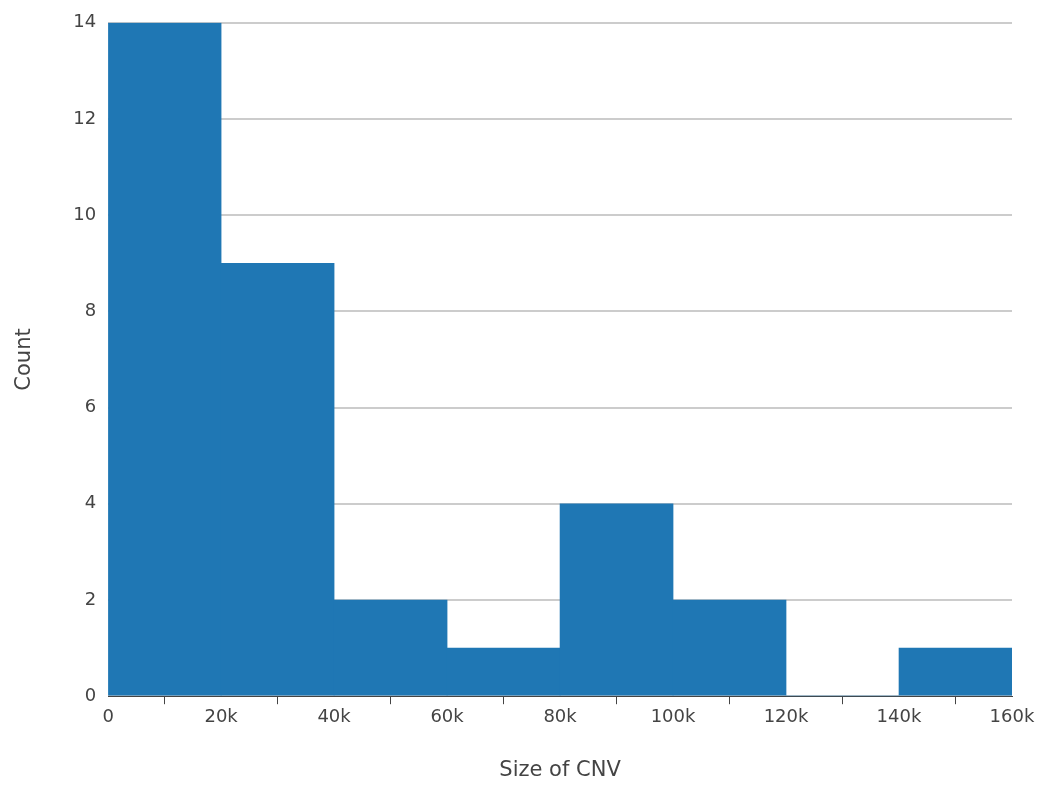 The height and width of the screenshot is (795, 1052). Describe the element at coordinates (90, 310) in the screenshot. I see `y-tick-label: 8` at that location.